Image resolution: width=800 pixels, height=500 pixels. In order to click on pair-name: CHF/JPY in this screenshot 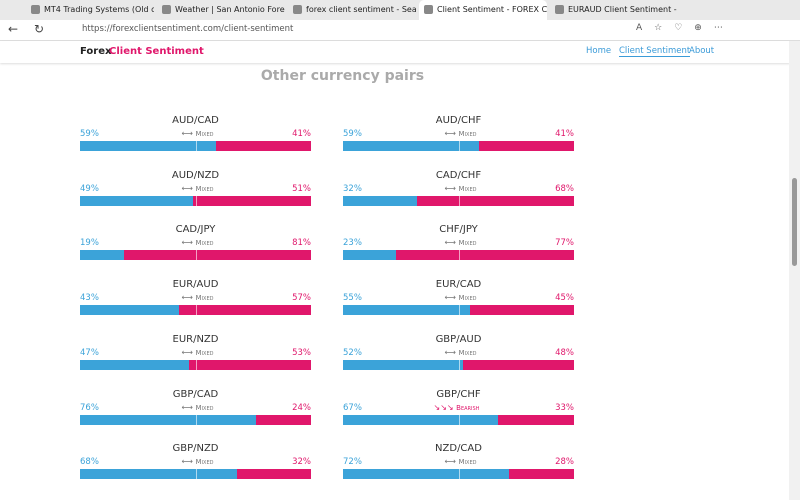, I will do `click(458, 230)`.